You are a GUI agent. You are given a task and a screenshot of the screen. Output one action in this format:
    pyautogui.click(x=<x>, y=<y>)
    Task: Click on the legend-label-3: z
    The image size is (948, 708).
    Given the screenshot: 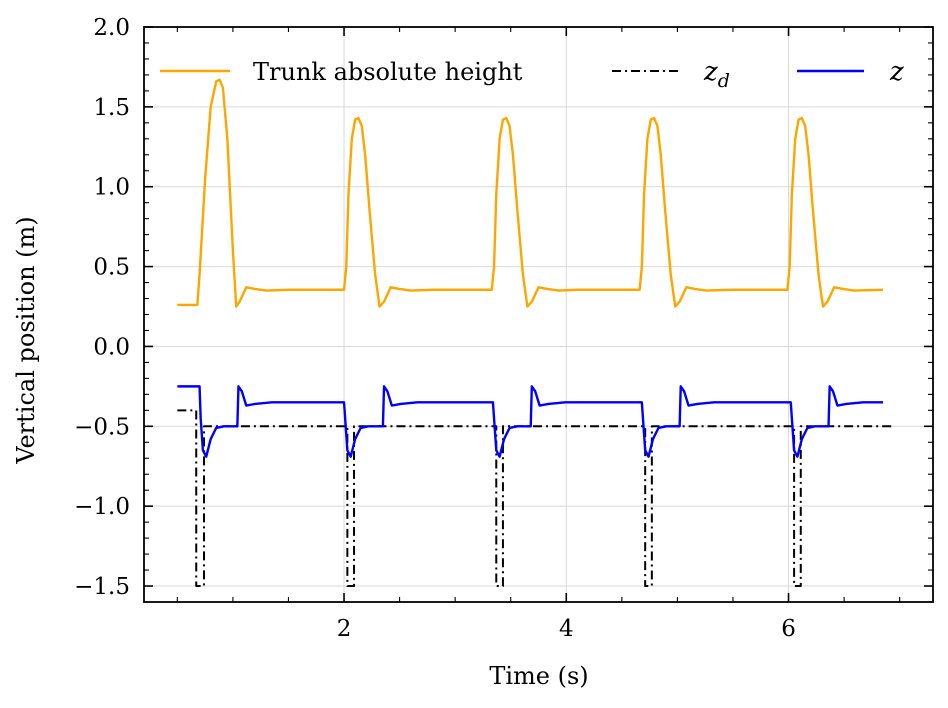 What is the action you would take?
    pyautogui.click(x=896, y=72)
    